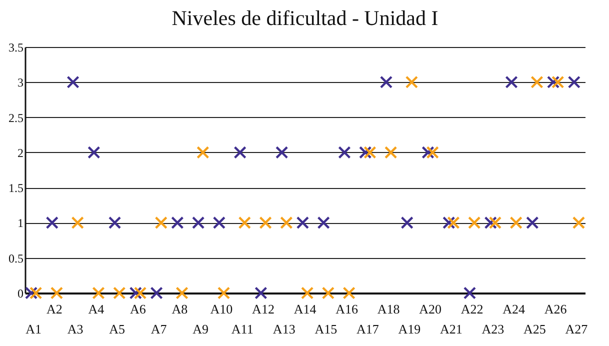 The image size is (609, 346). What do you see at coordinates (21, 223) in the screenshot?
I see `y-tick-label: 1` at bounding box center [21, 223].